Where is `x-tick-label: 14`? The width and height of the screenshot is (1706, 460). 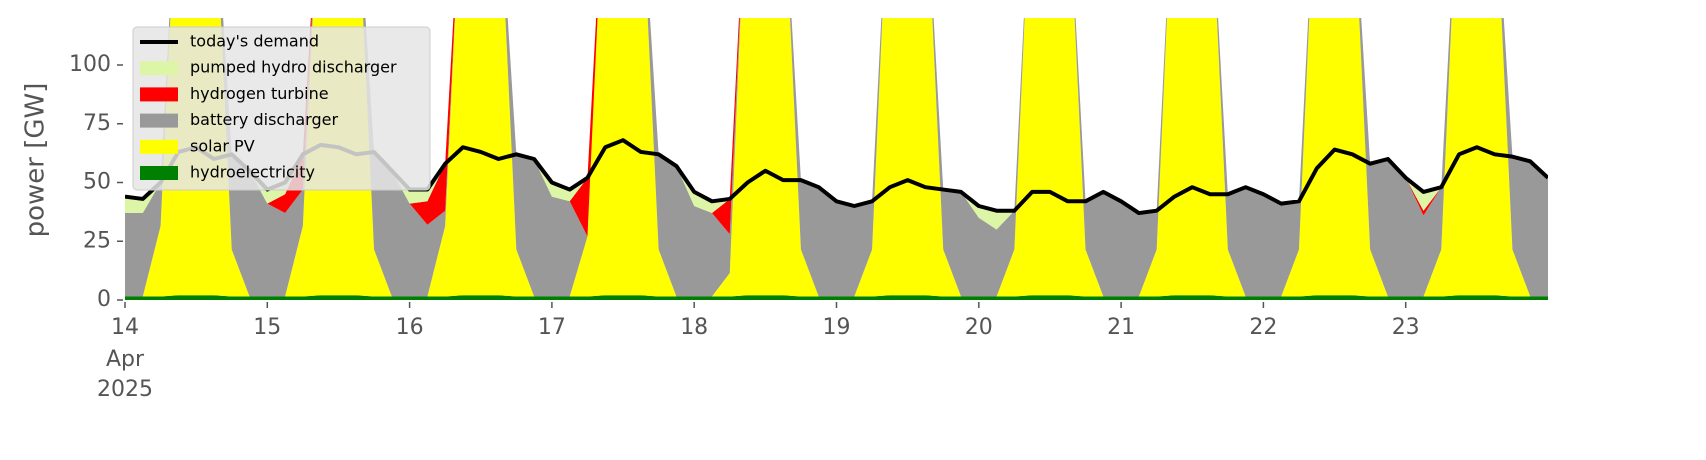 x-tick-label: 14 is located at coordinates (125, 327).